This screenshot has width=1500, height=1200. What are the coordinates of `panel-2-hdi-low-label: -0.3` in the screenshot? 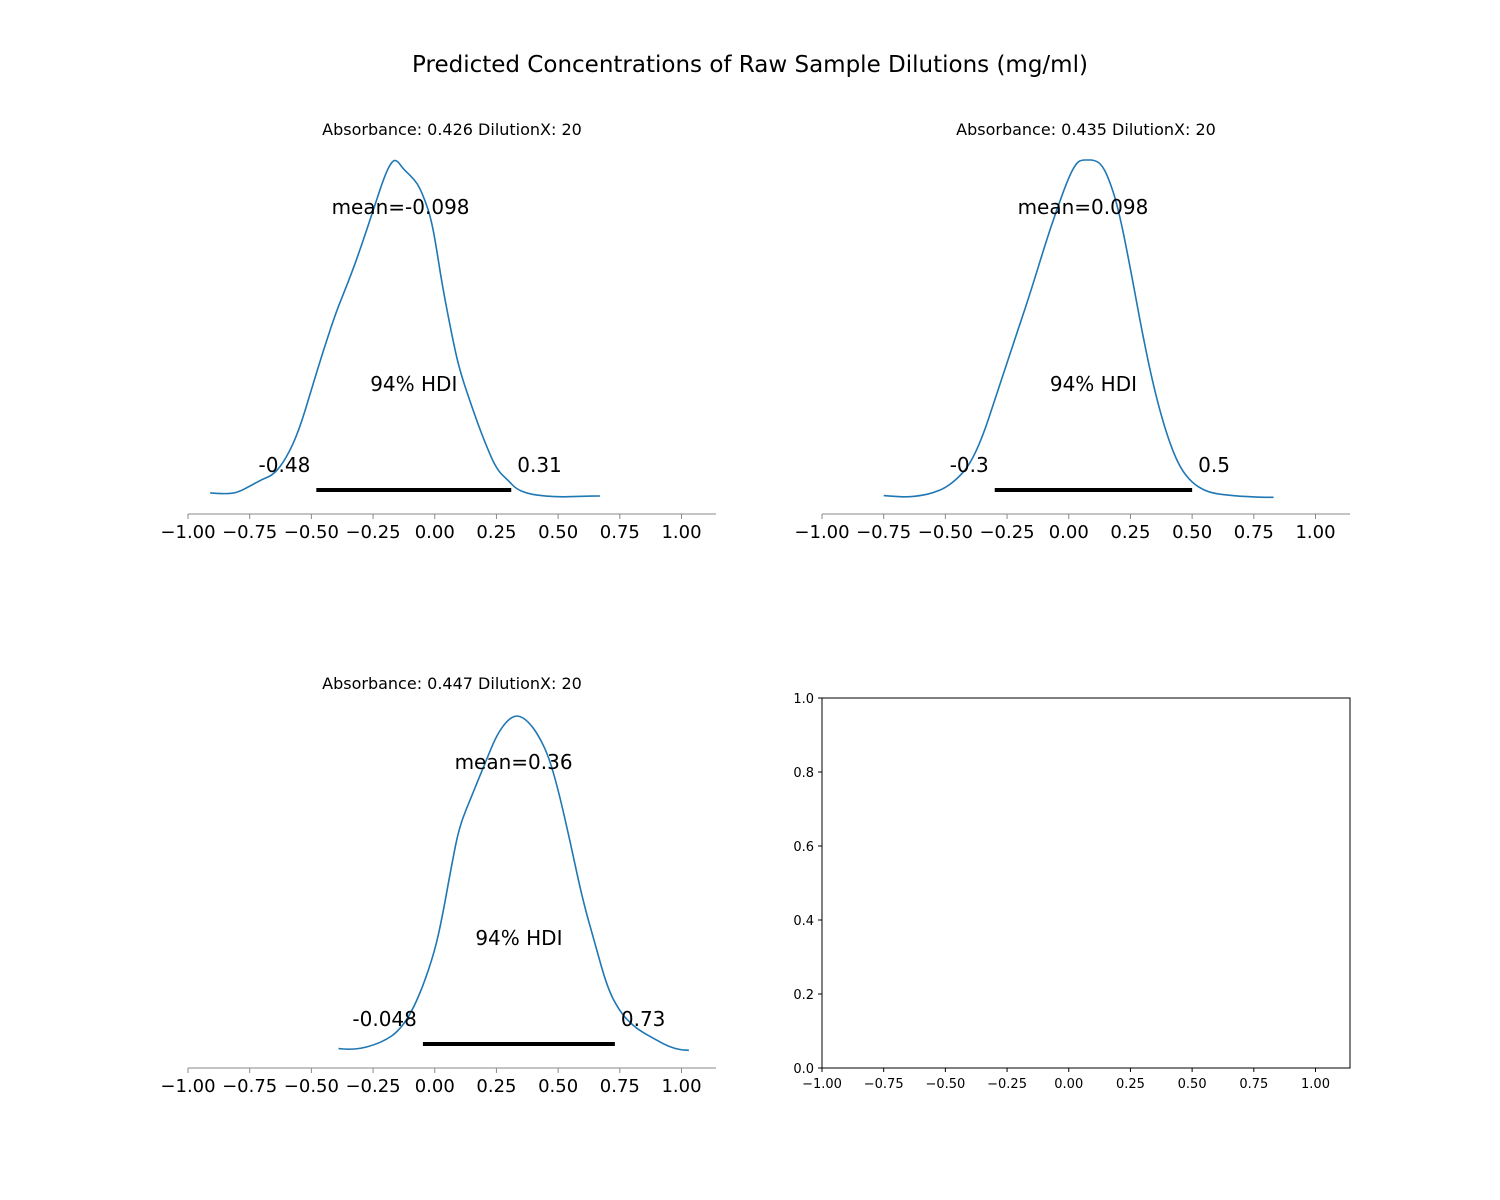 It's located at (969, 465).